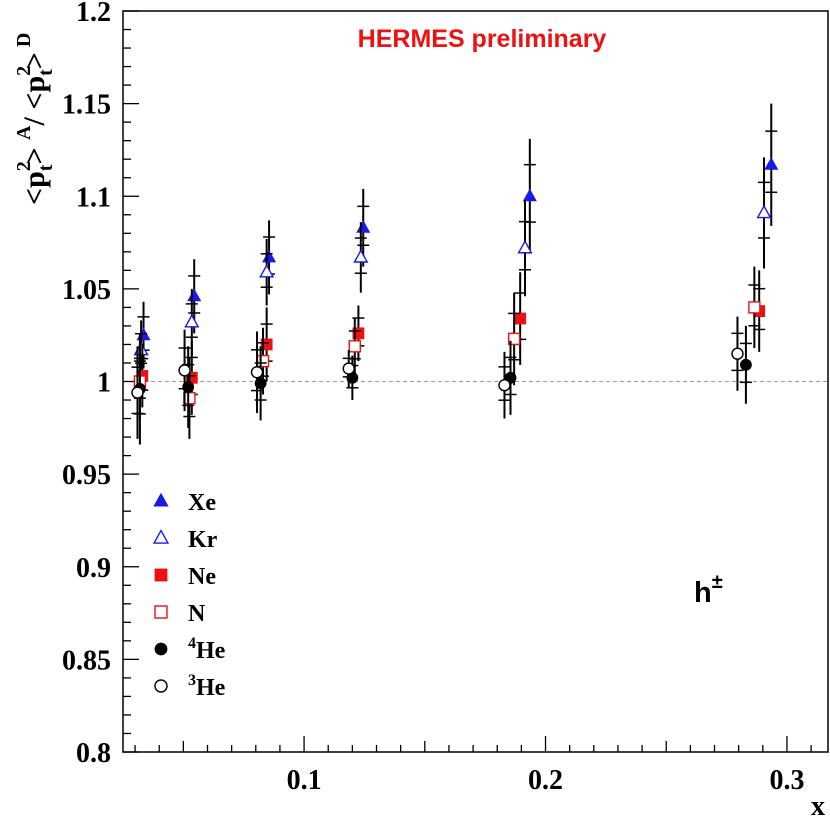 The width and height of the screenshot is (830, 819). I want to click on legend-marker-4He, so click(161, 649).